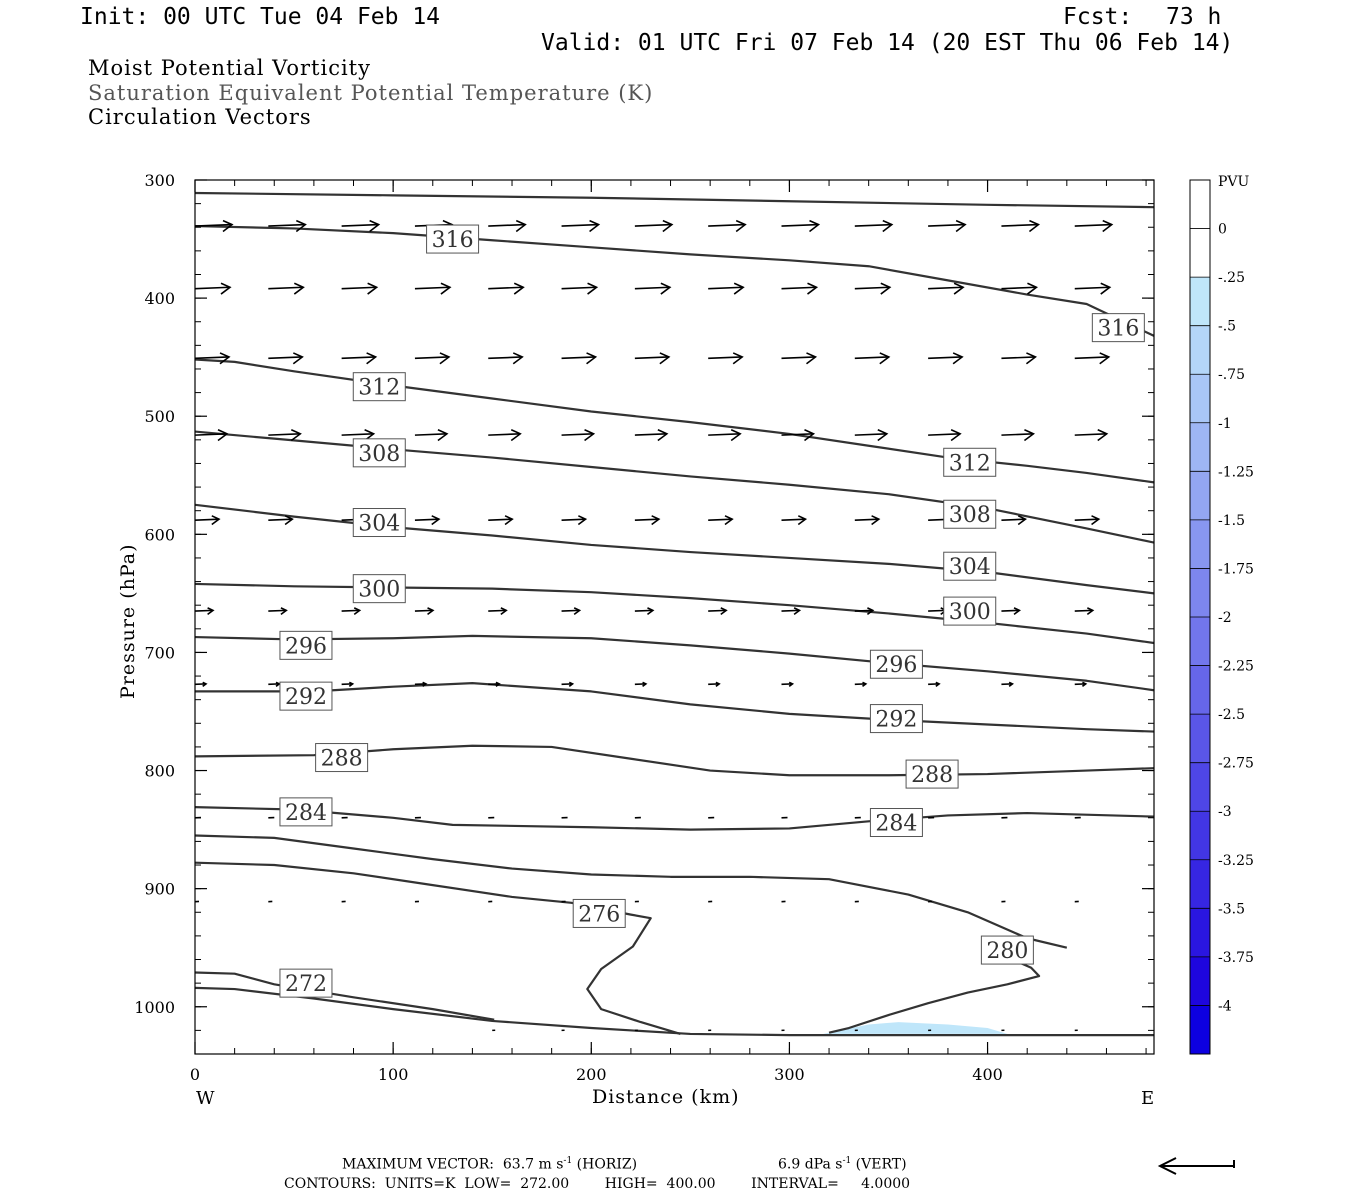  Describe the element at coordinates (379, 454) in the screenshot. I see `contour-label-text: 308` at that location.